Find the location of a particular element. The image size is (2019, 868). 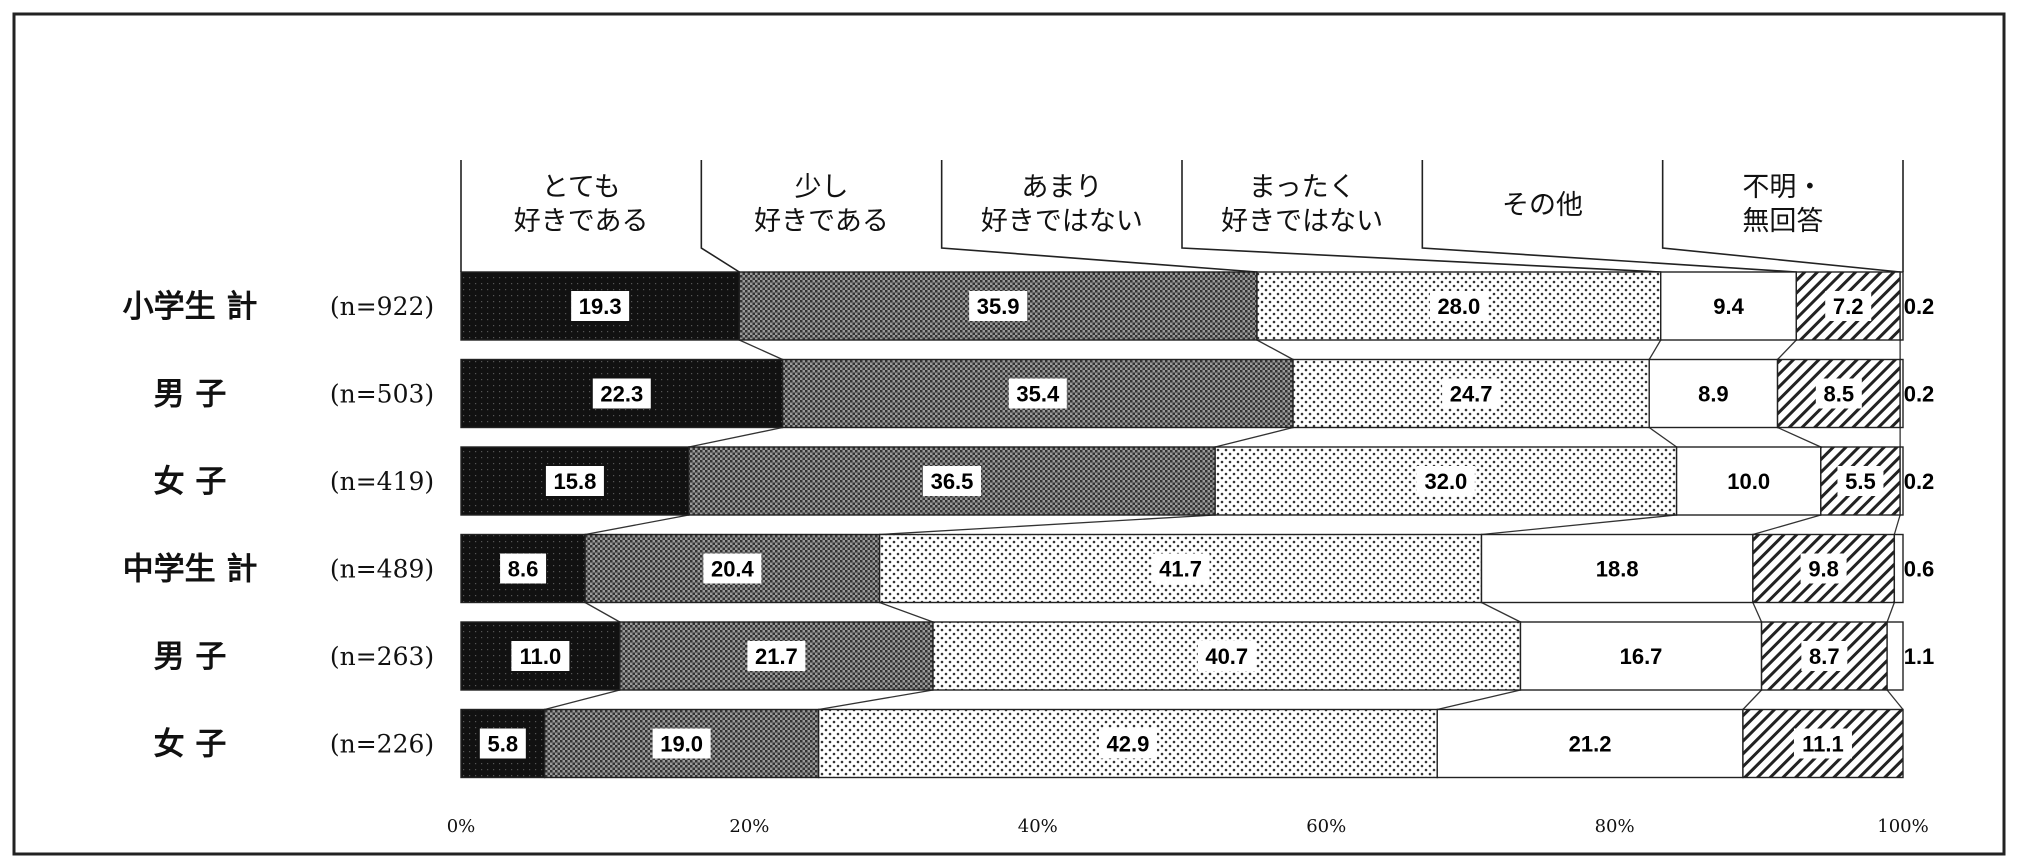

value-label-text: 8.7 is located at coordinates (1824, 656).